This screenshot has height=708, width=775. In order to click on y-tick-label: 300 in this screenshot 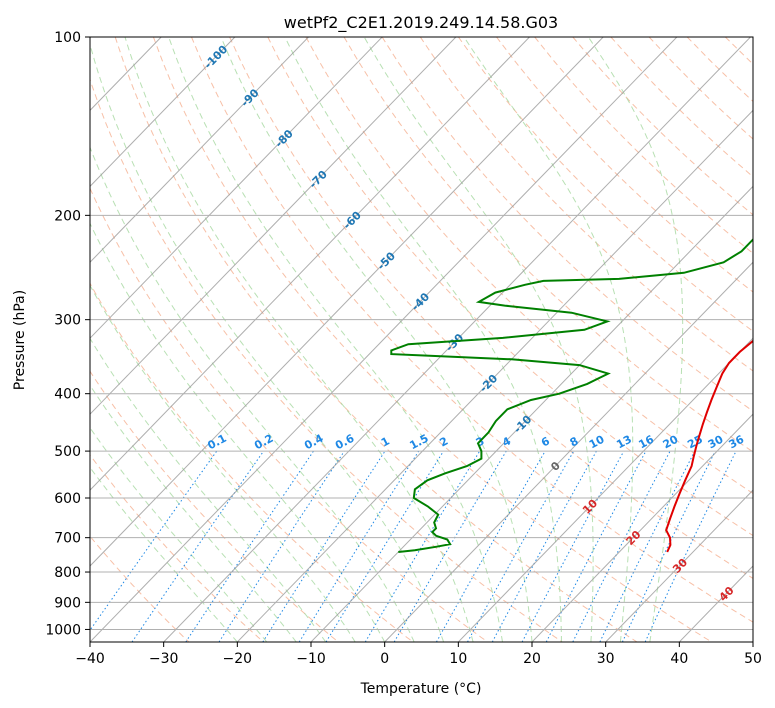, I will do `click(67, 321)`.